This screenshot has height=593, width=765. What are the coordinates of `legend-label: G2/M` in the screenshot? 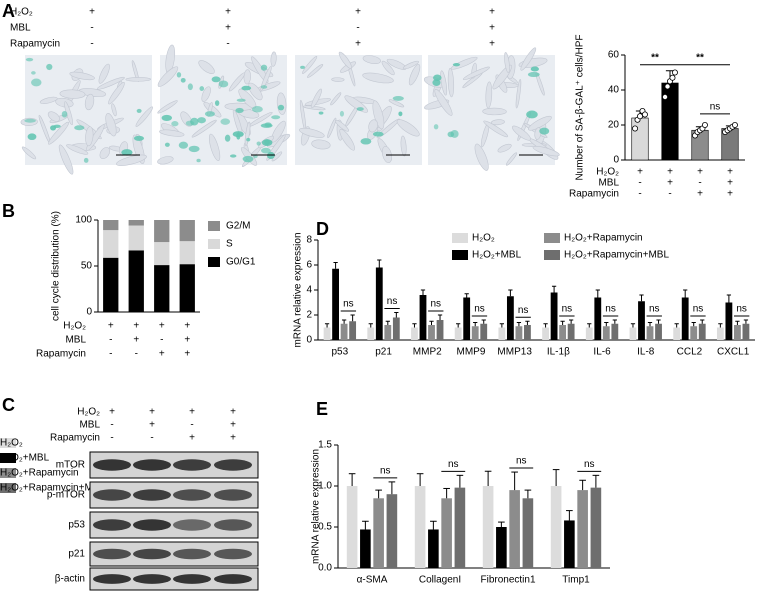 It's located at (238, 226).